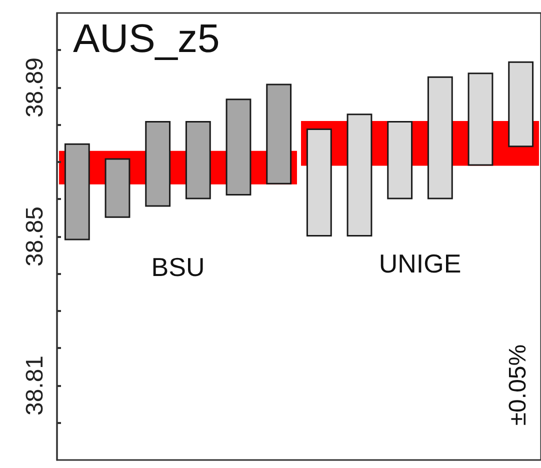  I want to click on y-tick-label: 38.81, so click(35, 385).